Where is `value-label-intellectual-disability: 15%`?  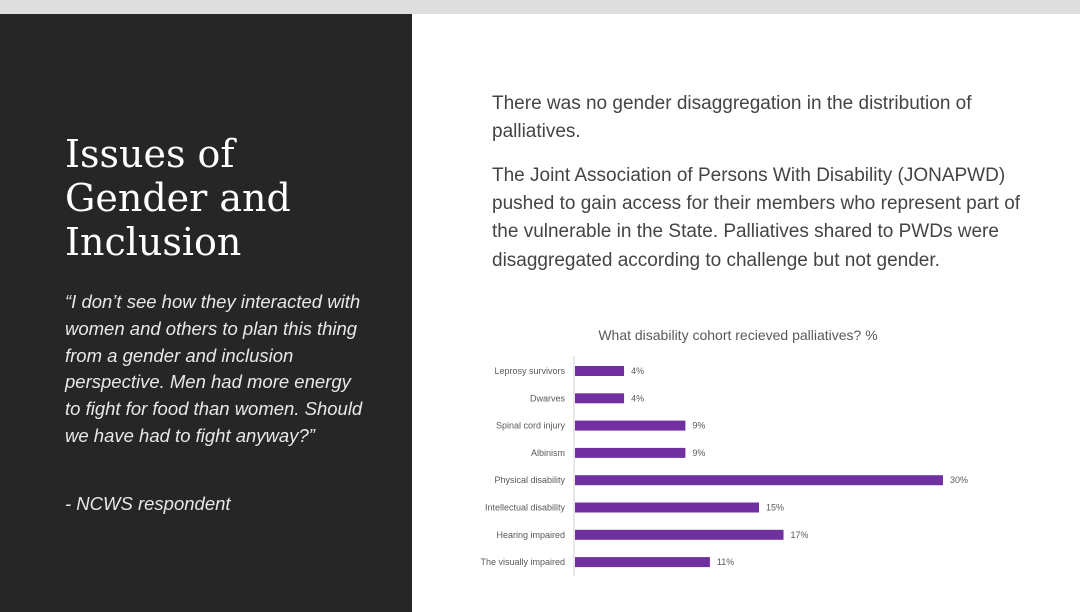
value-label-intellectual-disability: 15% is located at coordinates (775, 508).